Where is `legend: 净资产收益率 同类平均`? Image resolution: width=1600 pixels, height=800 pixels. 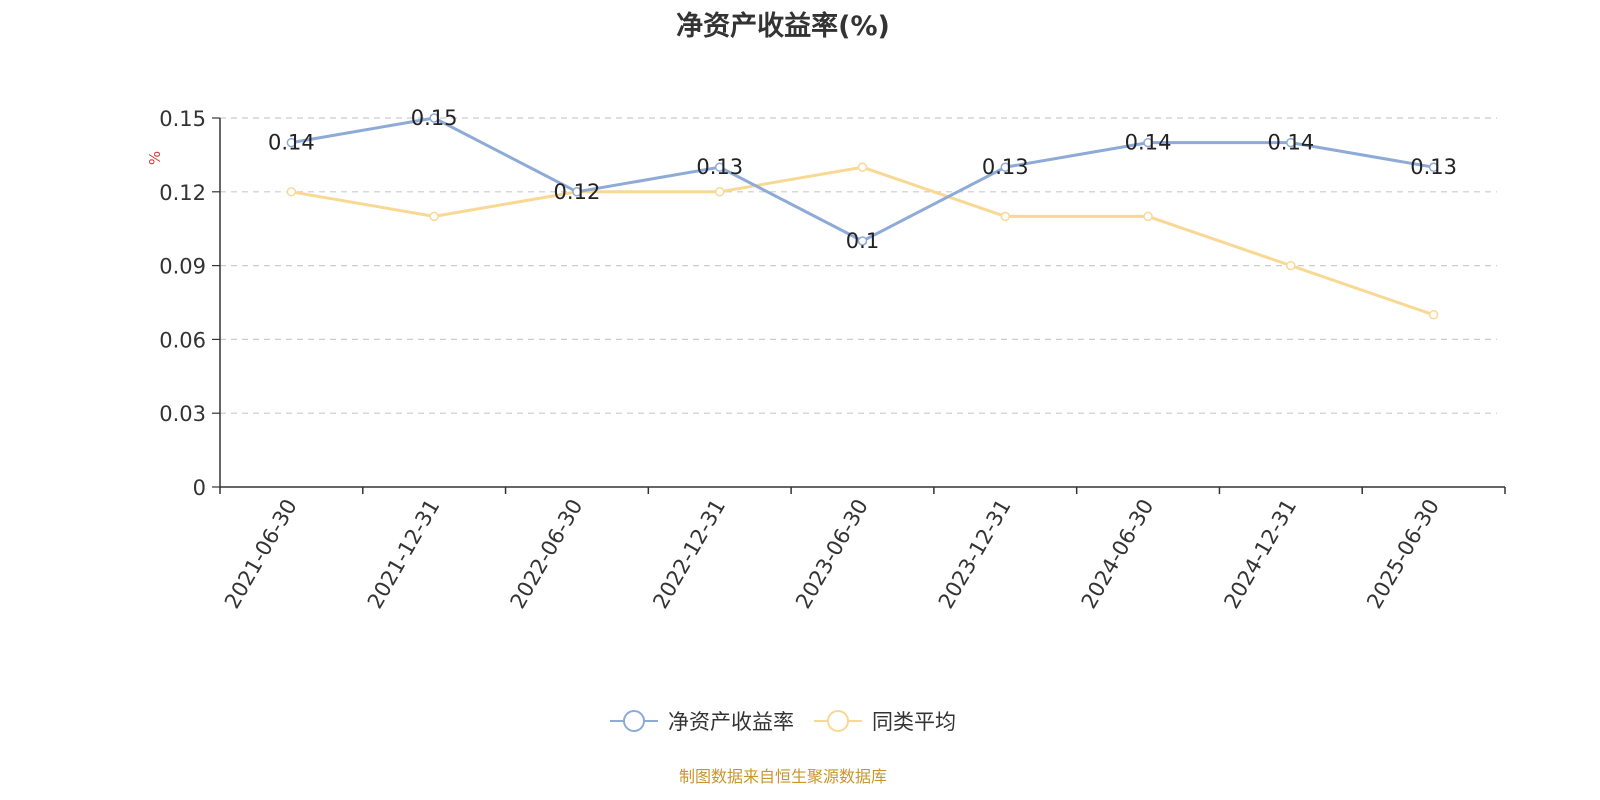
legend: 净资产收益率 同类平均 is located at coordinates (783, 721).